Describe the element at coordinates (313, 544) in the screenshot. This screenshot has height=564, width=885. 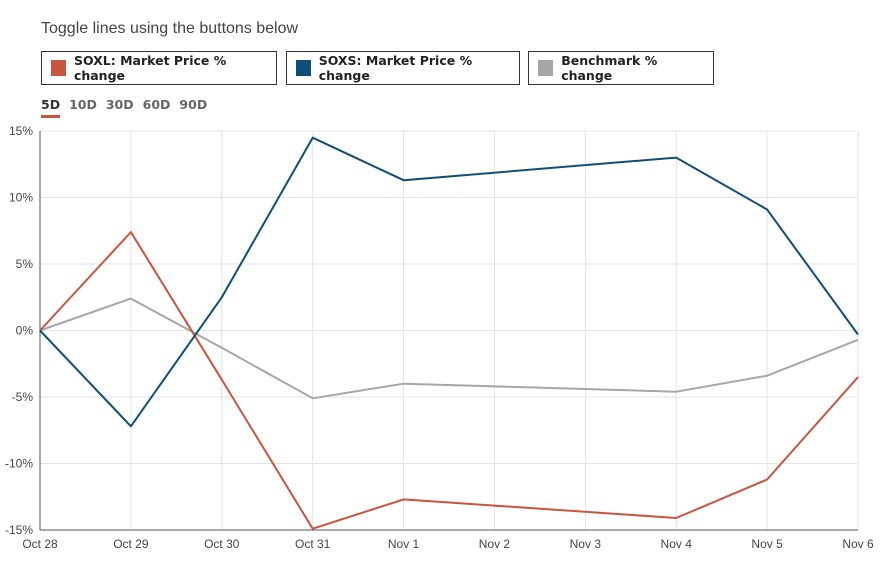
I see `x-tick-label: Oct 31` at that location.